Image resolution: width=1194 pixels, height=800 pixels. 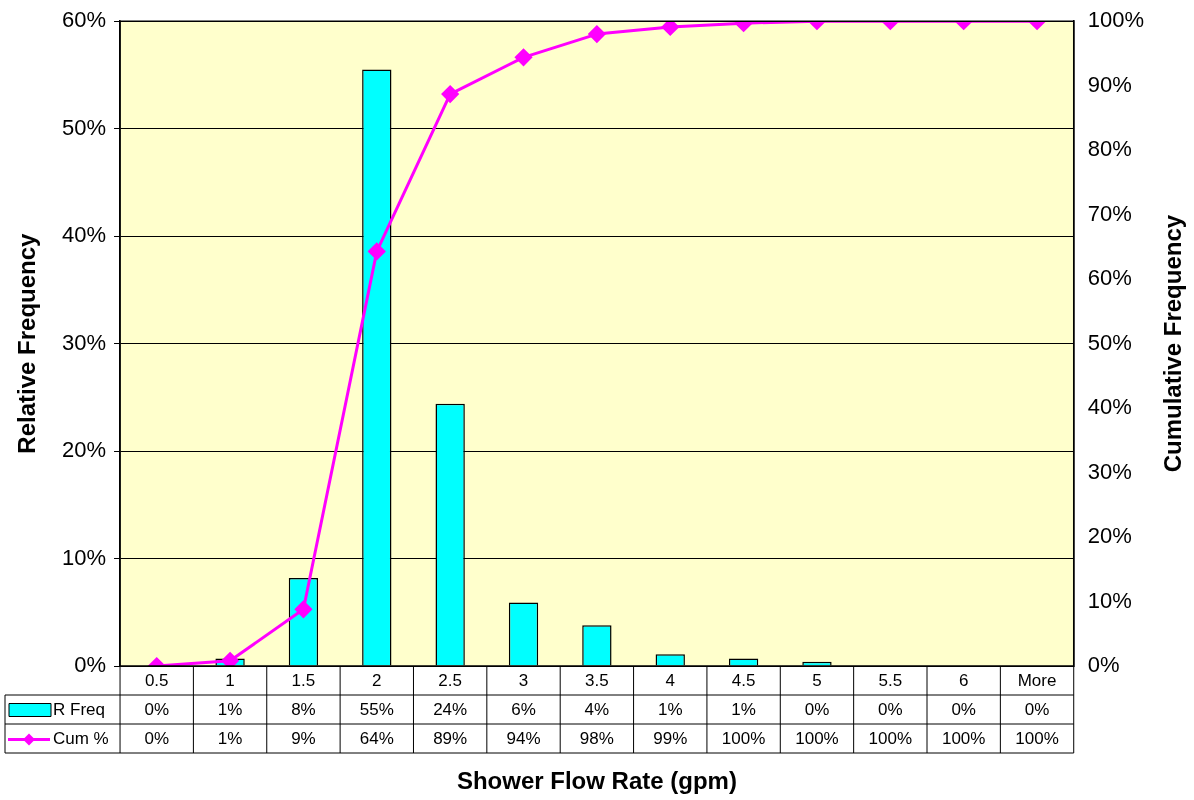 I want to click on data-label: 89%, so click(x=450, y=739).